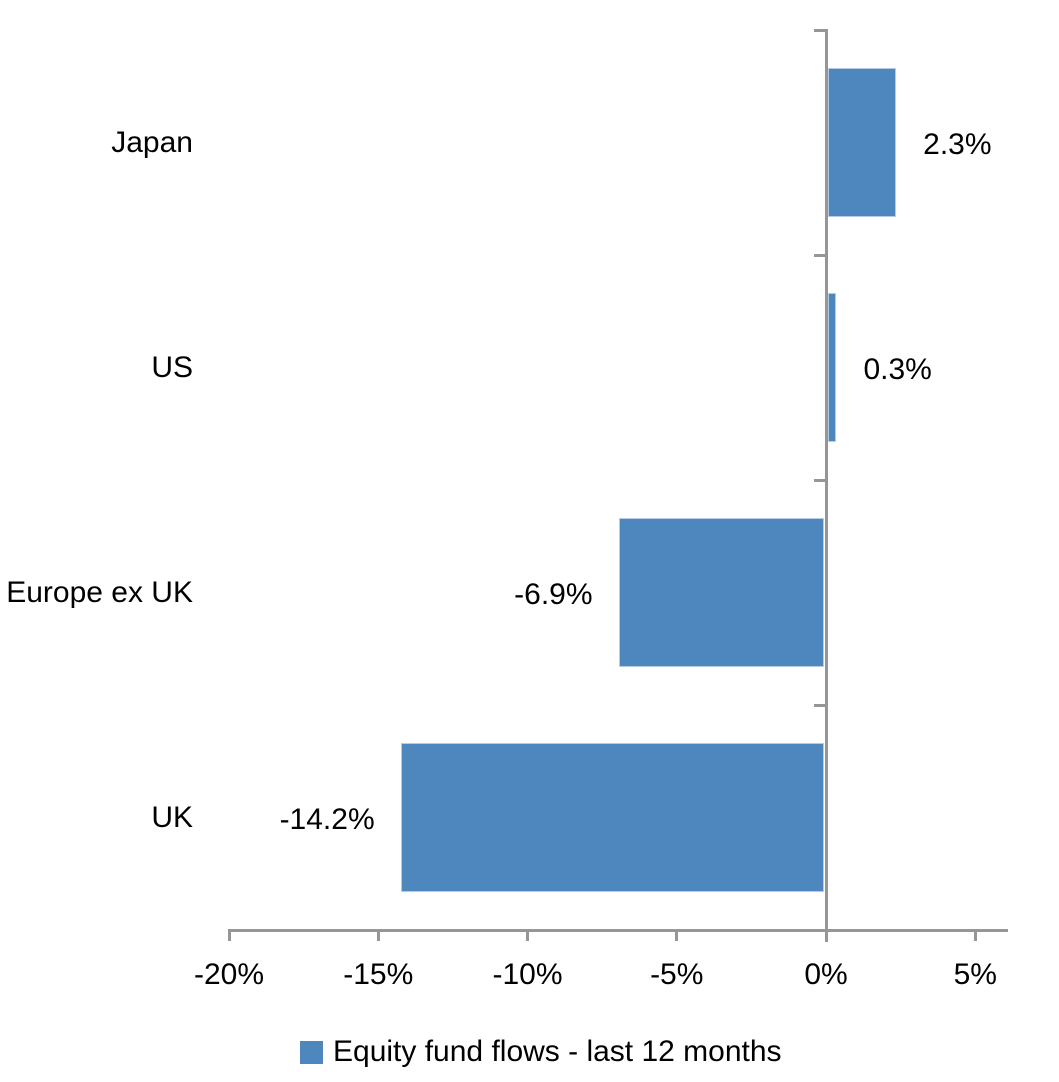 The width and height of the screenshot is (1059, 1082). Describe the element at coordinates (826, 485) in the screenshot. I see `y-axis-line` at that location.